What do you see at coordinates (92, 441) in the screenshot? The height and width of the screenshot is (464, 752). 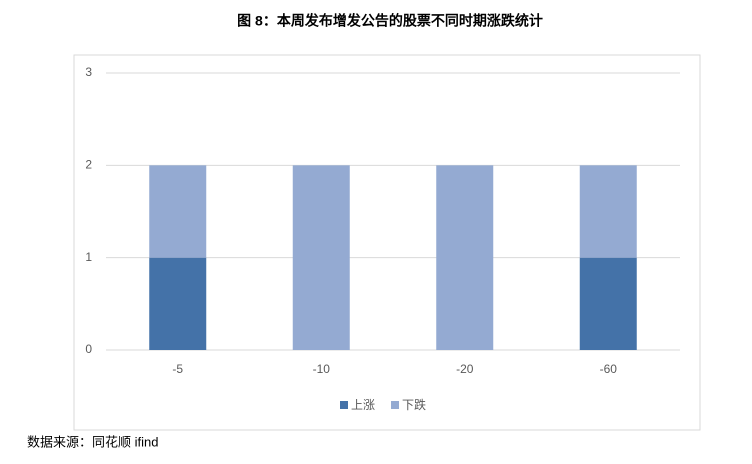 I see `source-note: 数据来源：同花顺 ifind` at bounding box center [92, 441].